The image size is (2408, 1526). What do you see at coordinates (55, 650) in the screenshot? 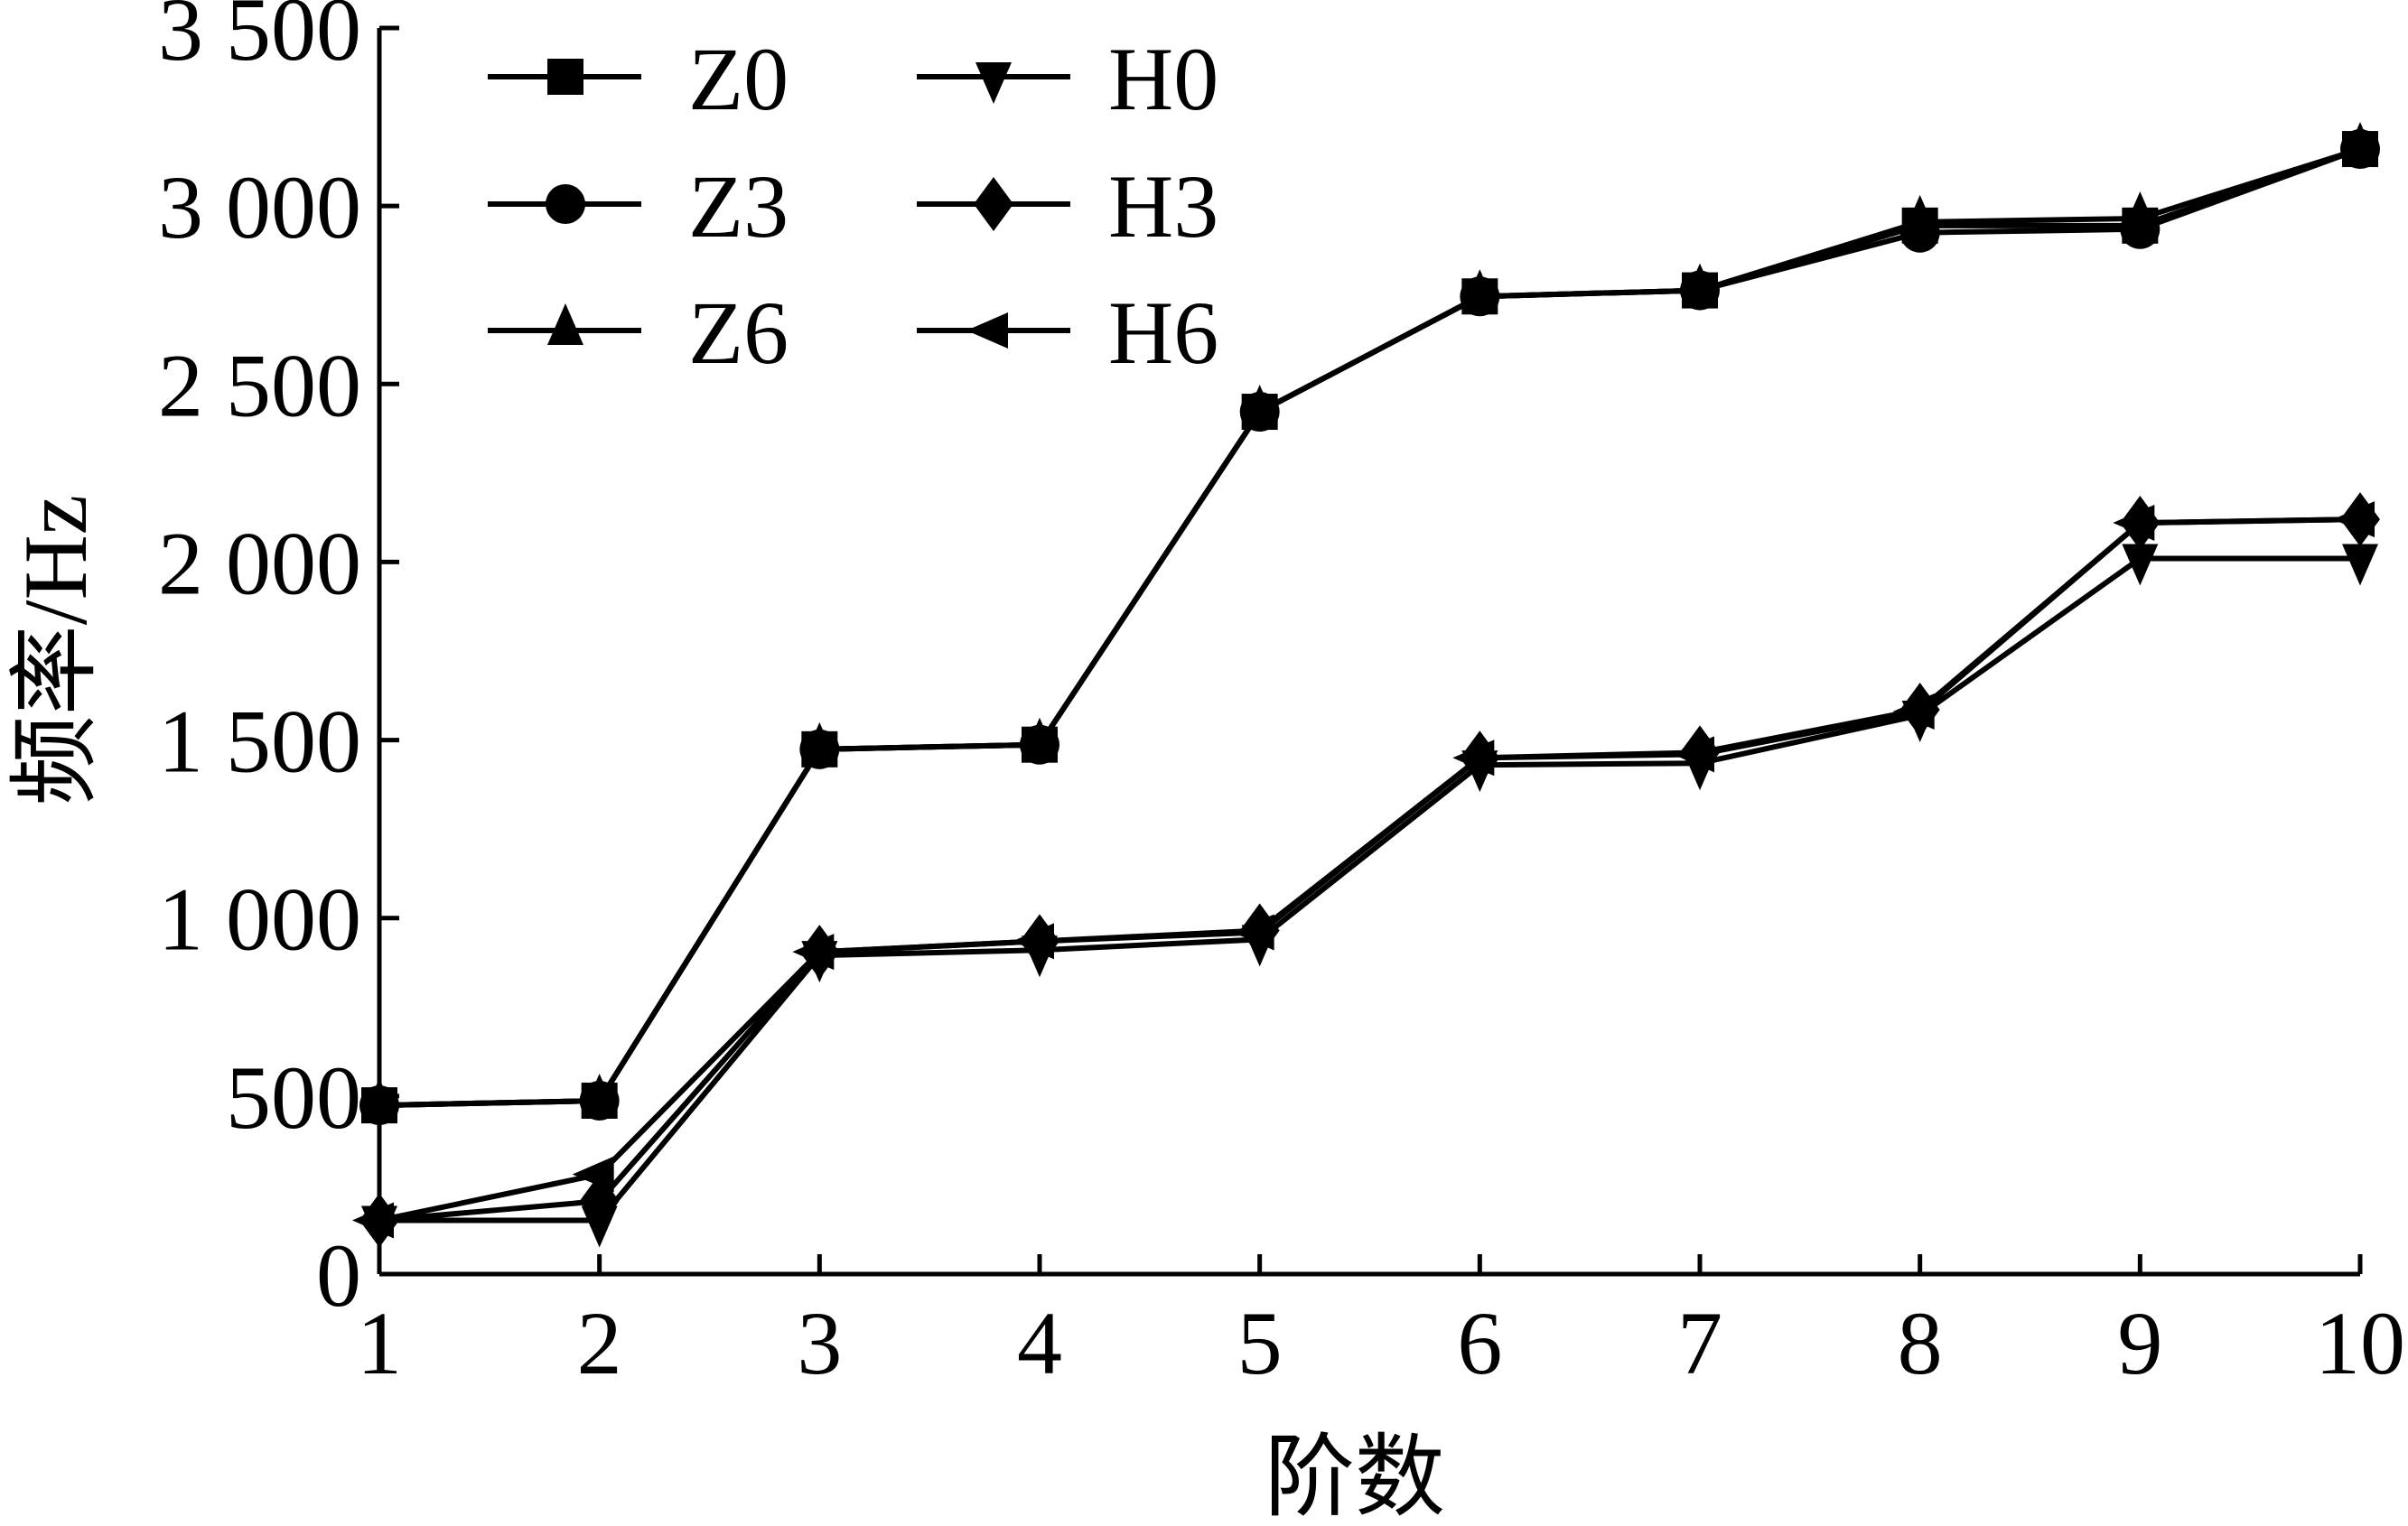
I see `y-axis-label: 频率/Hz` at bounding box center [55, 650].